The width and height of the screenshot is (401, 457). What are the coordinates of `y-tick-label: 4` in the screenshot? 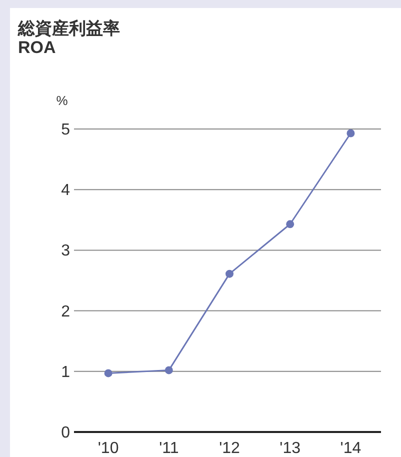 It's located at (65, 191).